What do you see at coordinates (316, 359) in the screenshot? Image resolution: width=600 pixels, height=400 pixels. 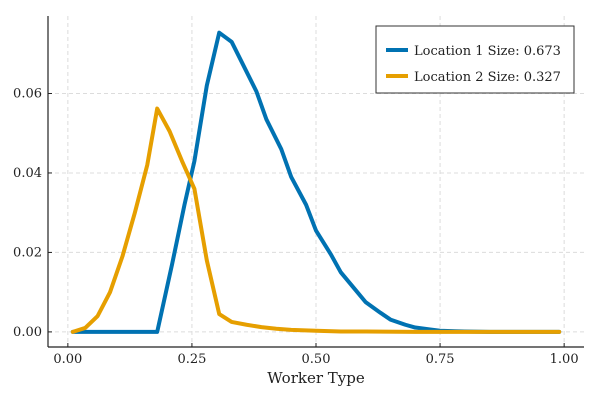 I see `x-tick-label: 0.50` at bounding box center [316, 359].